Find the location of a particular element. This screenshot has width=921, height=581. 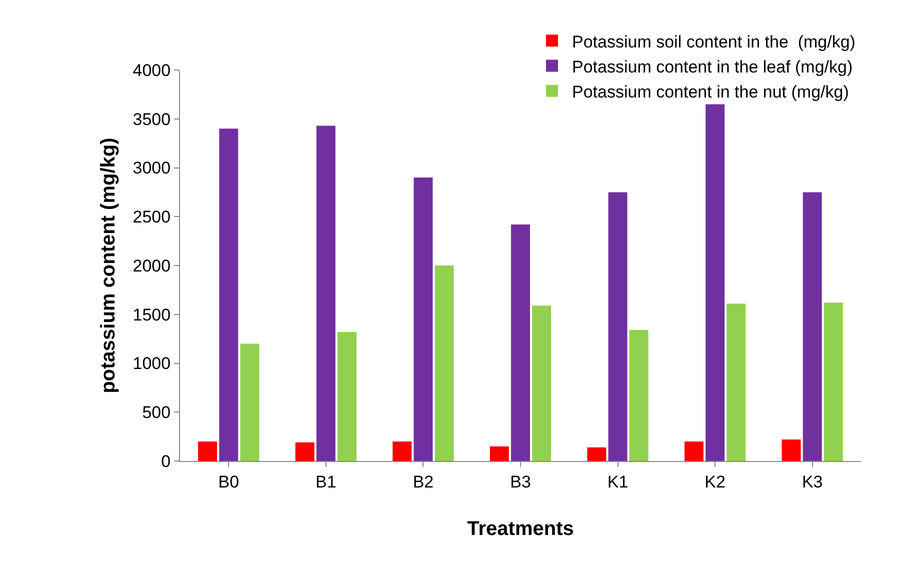

y-tick-label: 4000 is located at coordinates (151, 70).